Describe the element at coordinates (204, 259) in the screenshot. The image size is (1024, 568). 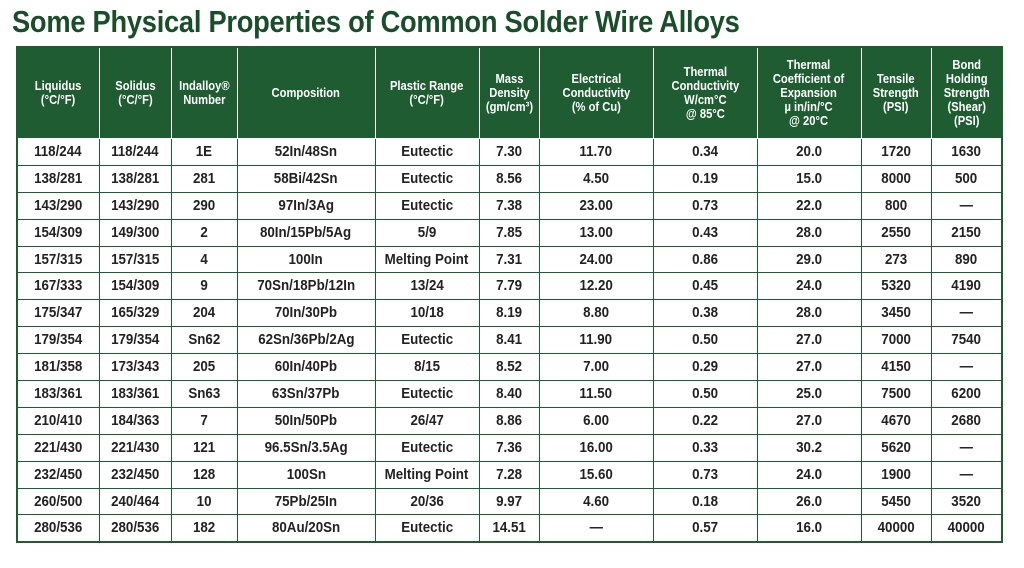
I see `cell-value: 4` at that location.